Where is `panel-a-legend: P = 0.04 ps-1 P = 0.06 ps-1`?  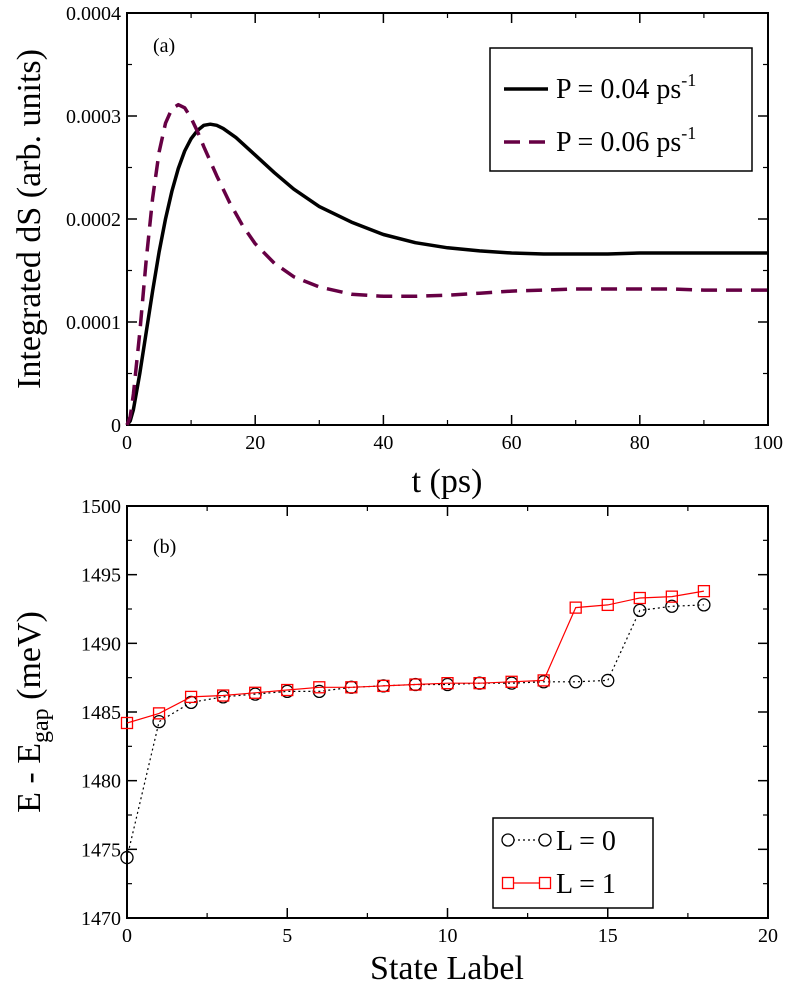
panel-a-legend: P = 0.04 ps-1 P = 0.06 ps-1 is located at coordinates (621, 109).